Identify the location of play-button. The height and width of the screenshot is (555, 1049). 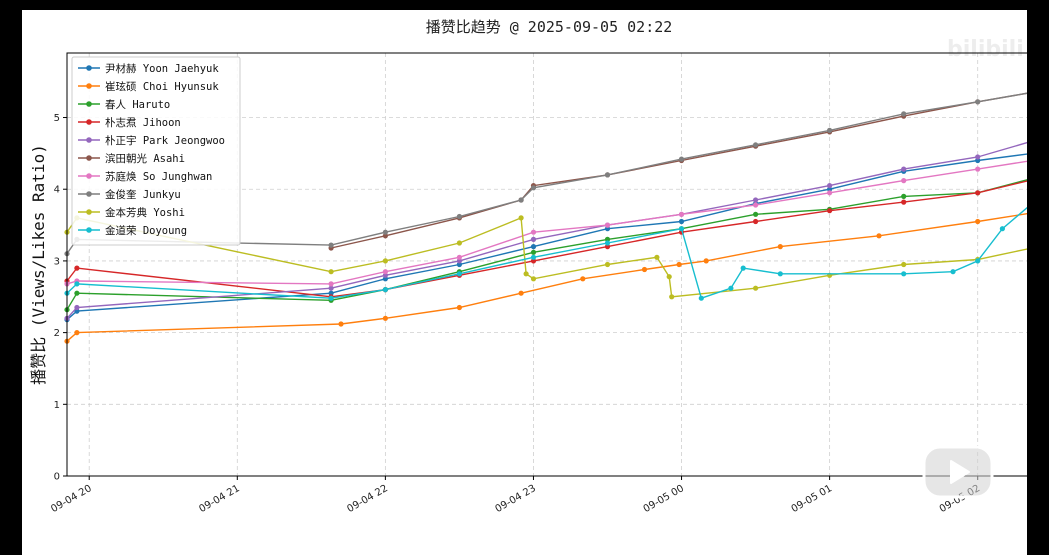
(958, 468).